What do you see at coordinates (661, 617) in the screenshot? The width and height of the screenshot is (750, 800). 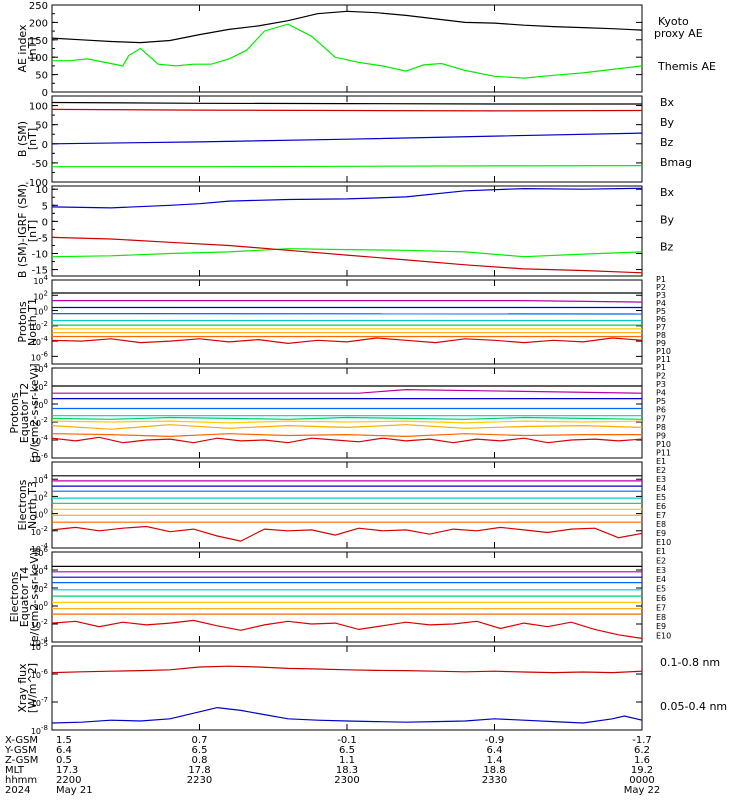 I see `legend-label: E8` at bounding box center [661, 617].